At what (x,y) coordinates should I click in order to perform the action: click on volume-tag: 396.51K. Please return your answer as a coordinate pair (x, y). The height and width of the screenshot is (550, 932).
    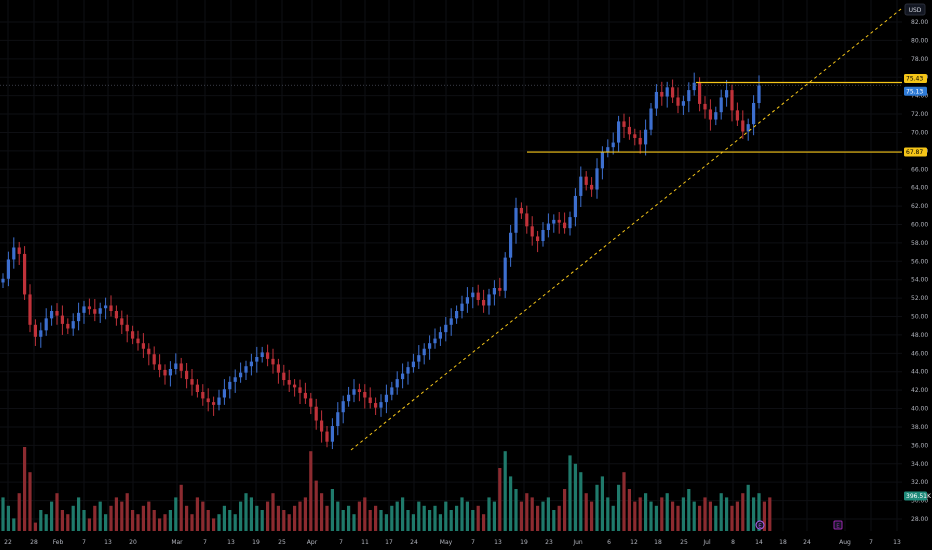
    Looking at the image, I should click on (918, 496).